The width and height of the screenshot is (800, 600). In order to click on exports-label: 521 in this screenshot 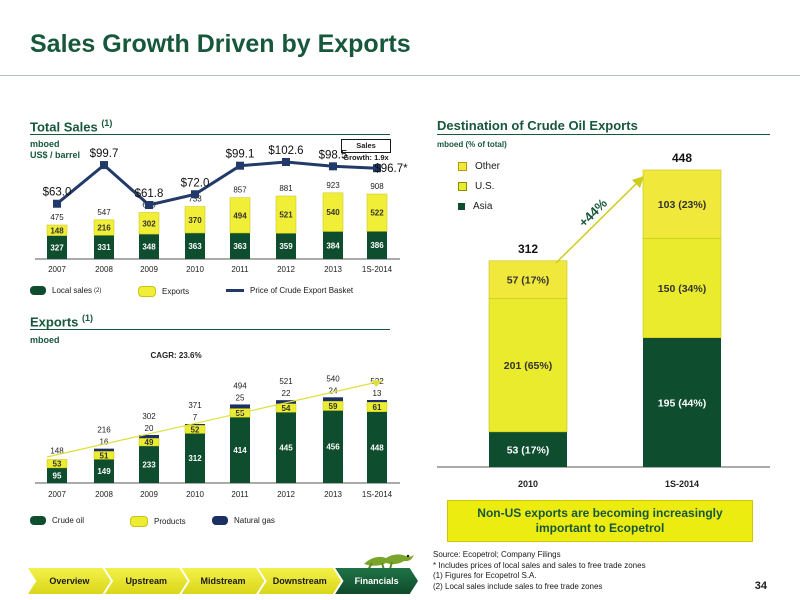, I will do `click(286, 215)`.